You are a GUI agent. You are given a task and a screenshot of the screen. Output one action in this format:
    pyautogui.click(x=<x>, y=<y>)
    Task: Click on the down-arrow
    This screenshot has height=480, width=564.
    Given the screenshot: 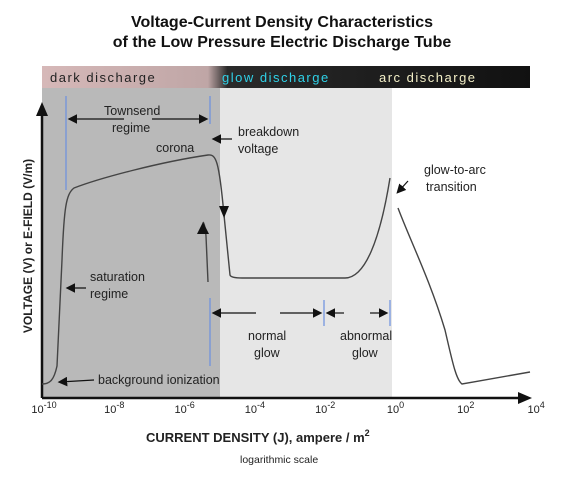 What is the action you would take?
    pyautogui.click(x=224, y=212)
    